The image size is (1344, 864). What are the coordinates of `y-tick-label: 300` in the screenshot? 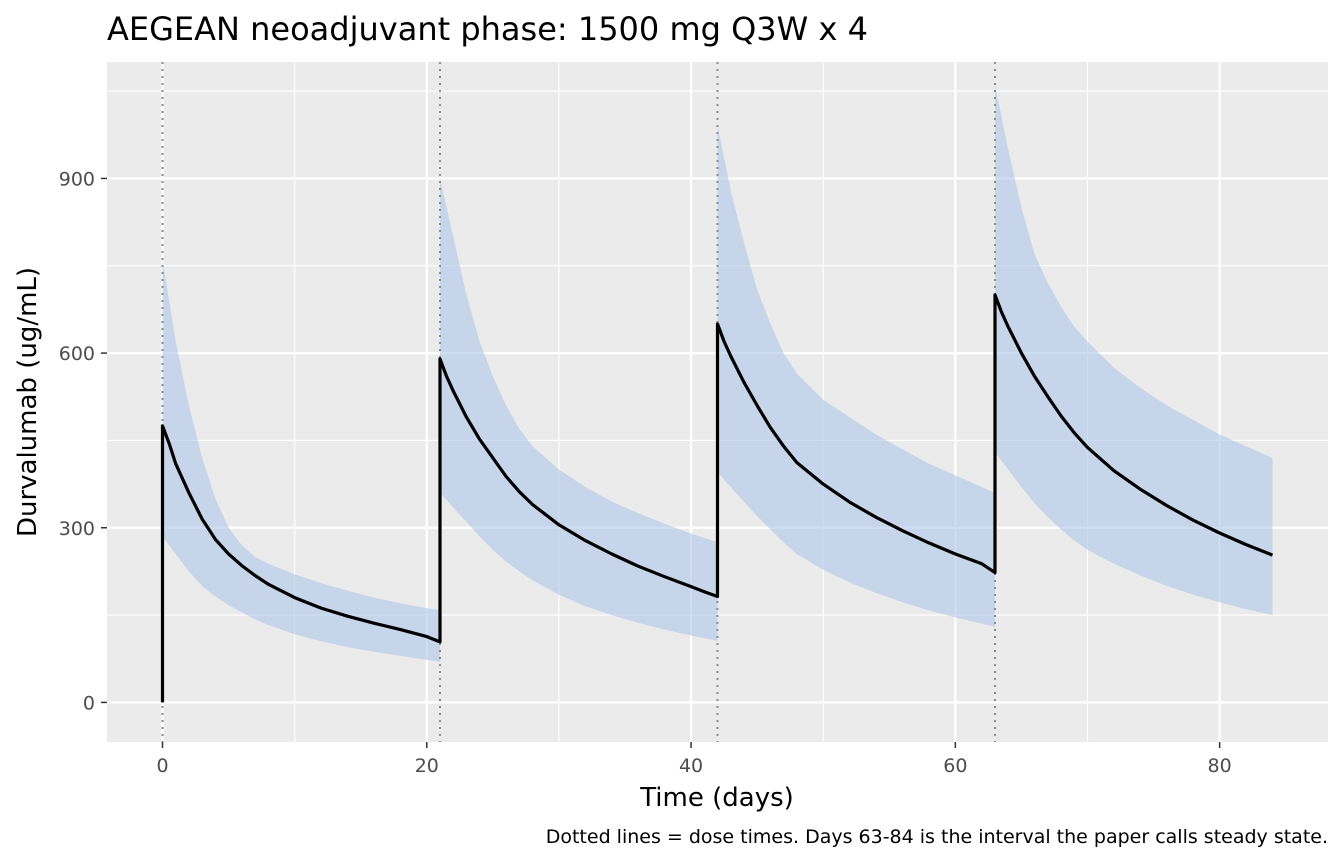 It's located at (77, 529).